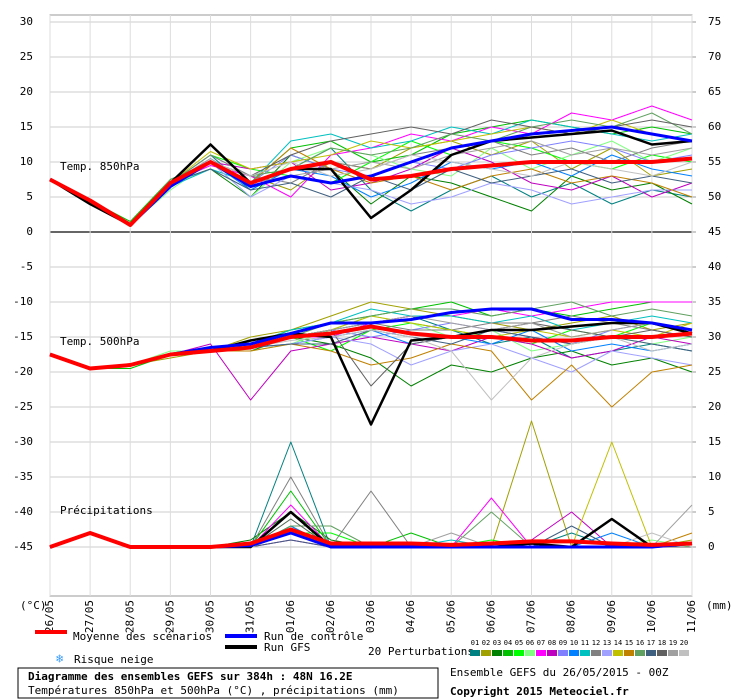 Image resolution: width=740 pixels, height=700 pixels. Describe the element at coordinates (519, 643) in the screenshot. I see `legend-label: 05` at that location.